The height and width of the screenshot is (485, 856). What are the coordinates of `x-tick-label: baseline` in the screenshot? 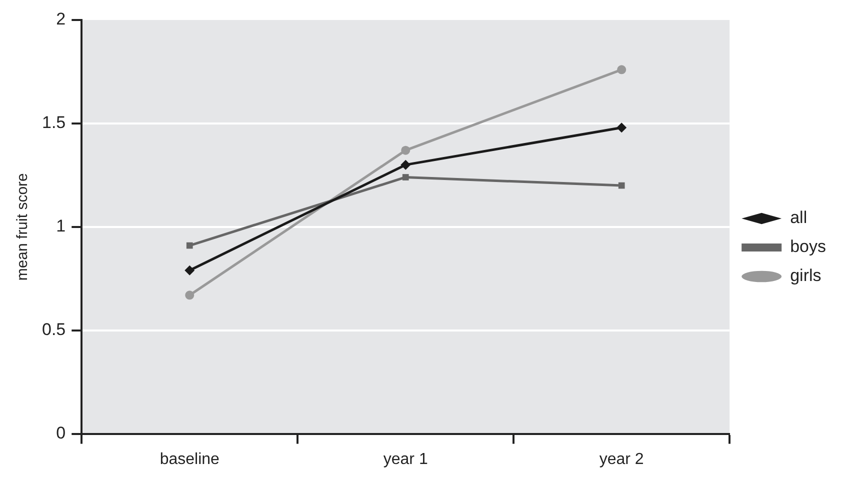 It's located at (190, 459).